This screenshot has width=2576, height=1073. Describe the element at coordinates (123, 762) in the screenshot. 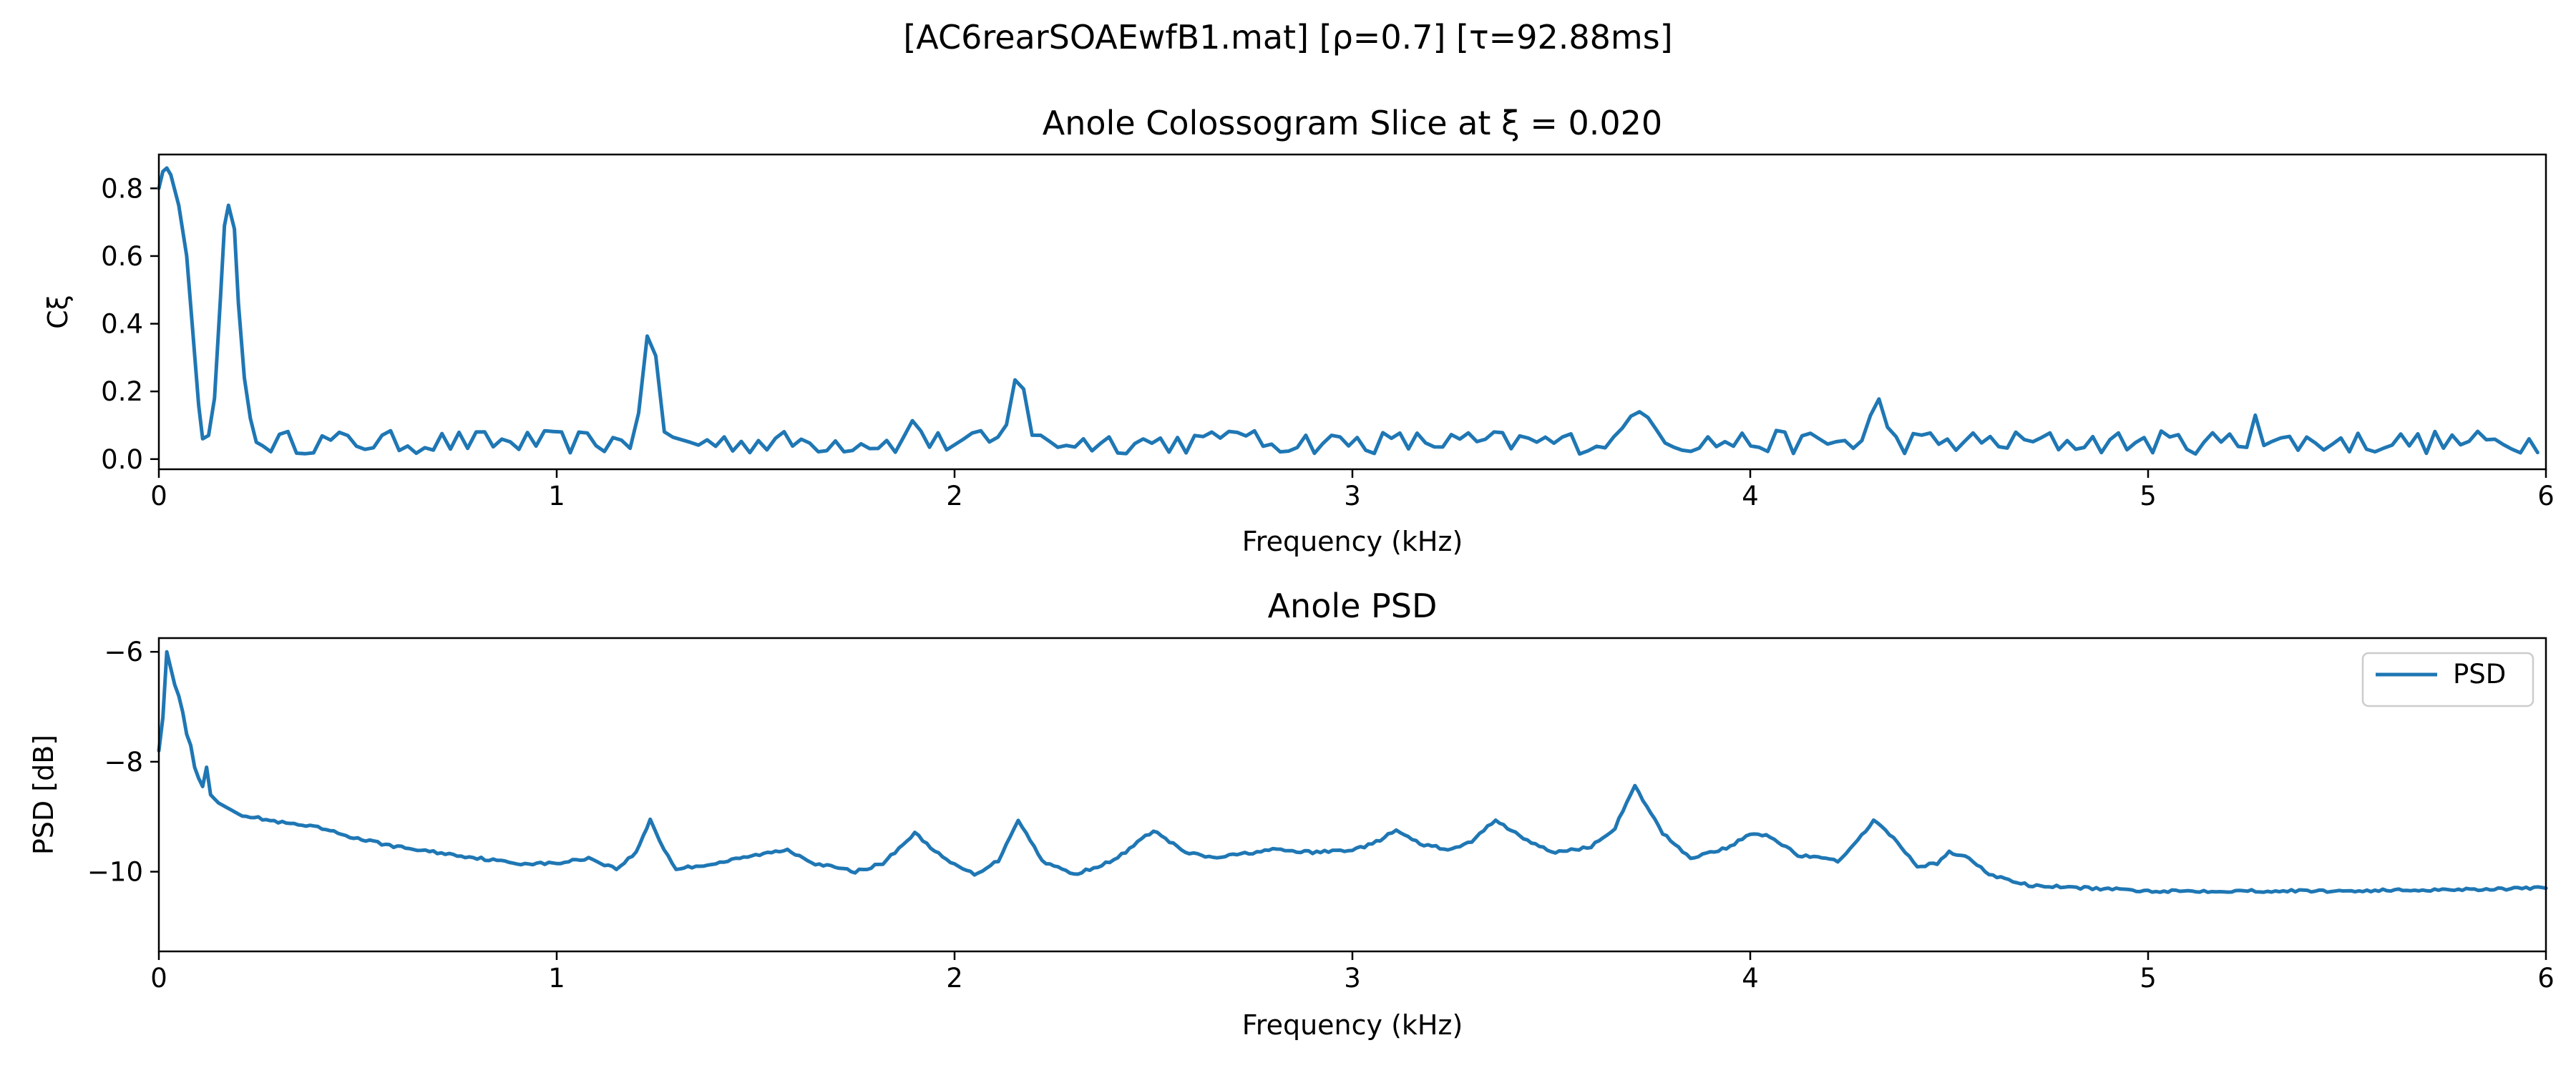

I see `psd-ytick-label: −8` at that location.